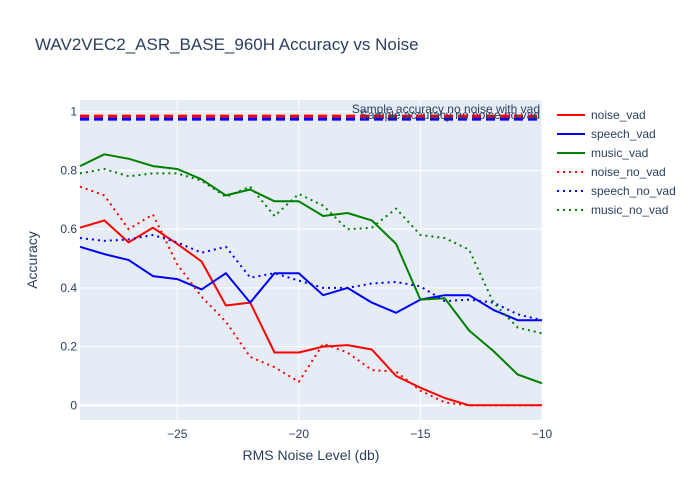  Describe the element at coordinates (619, 153) in the screenshot. I see `legend-label: music_vad` at that location.